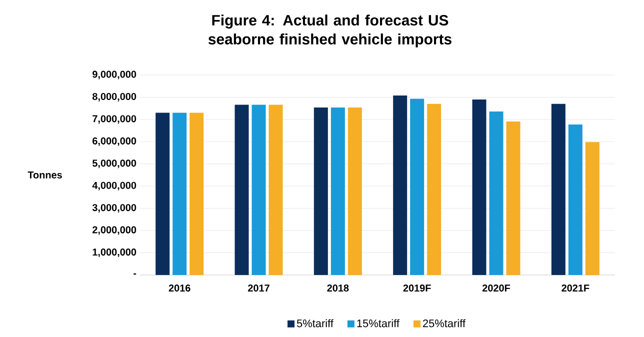 The width and height of the screenshot is (644, 337). What do you see at coordinates (114, 230) in the screenshot?
I see `y-tick-label: 2,000,000` at bounding box center [114, 230].